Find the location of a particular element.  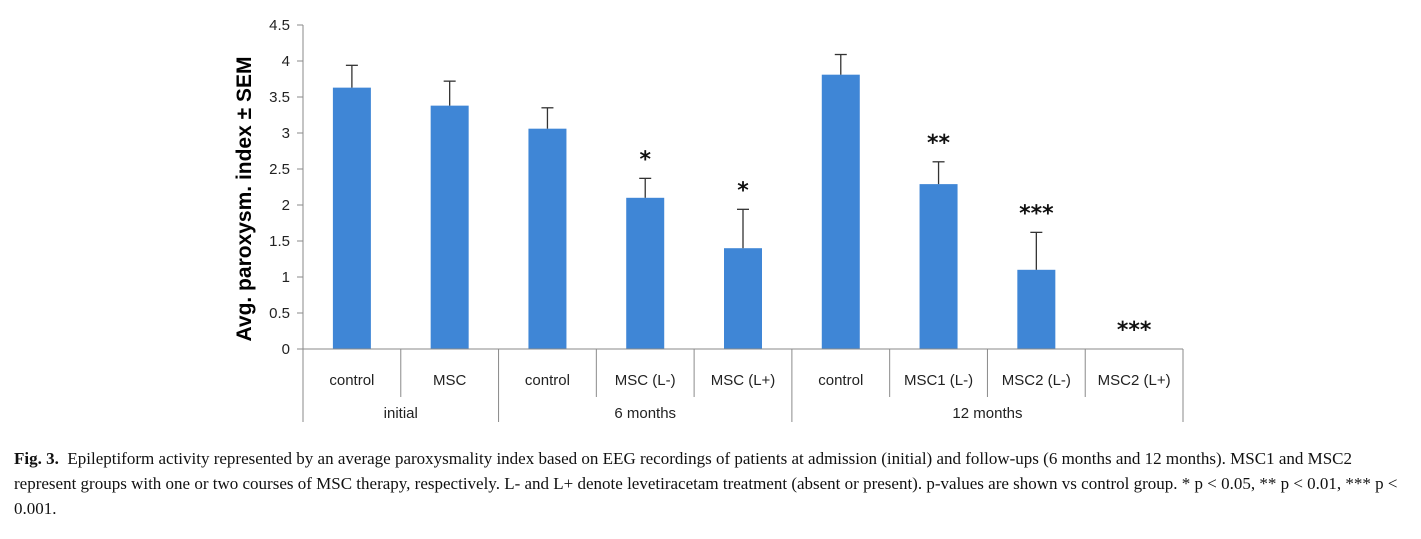

y-tick-label: 0 is located at coordinates (286, 349).